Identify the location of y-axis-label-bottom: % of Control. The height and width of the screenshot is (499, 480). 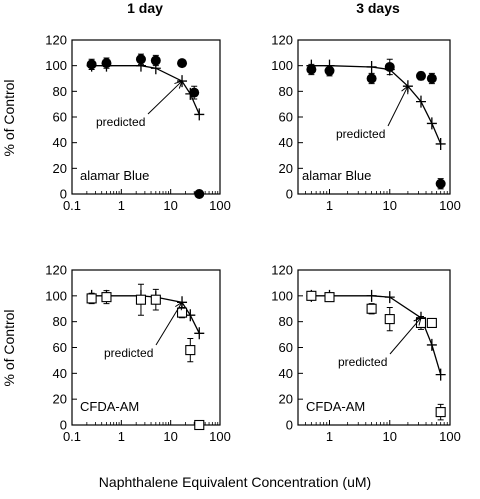
(9, 347).